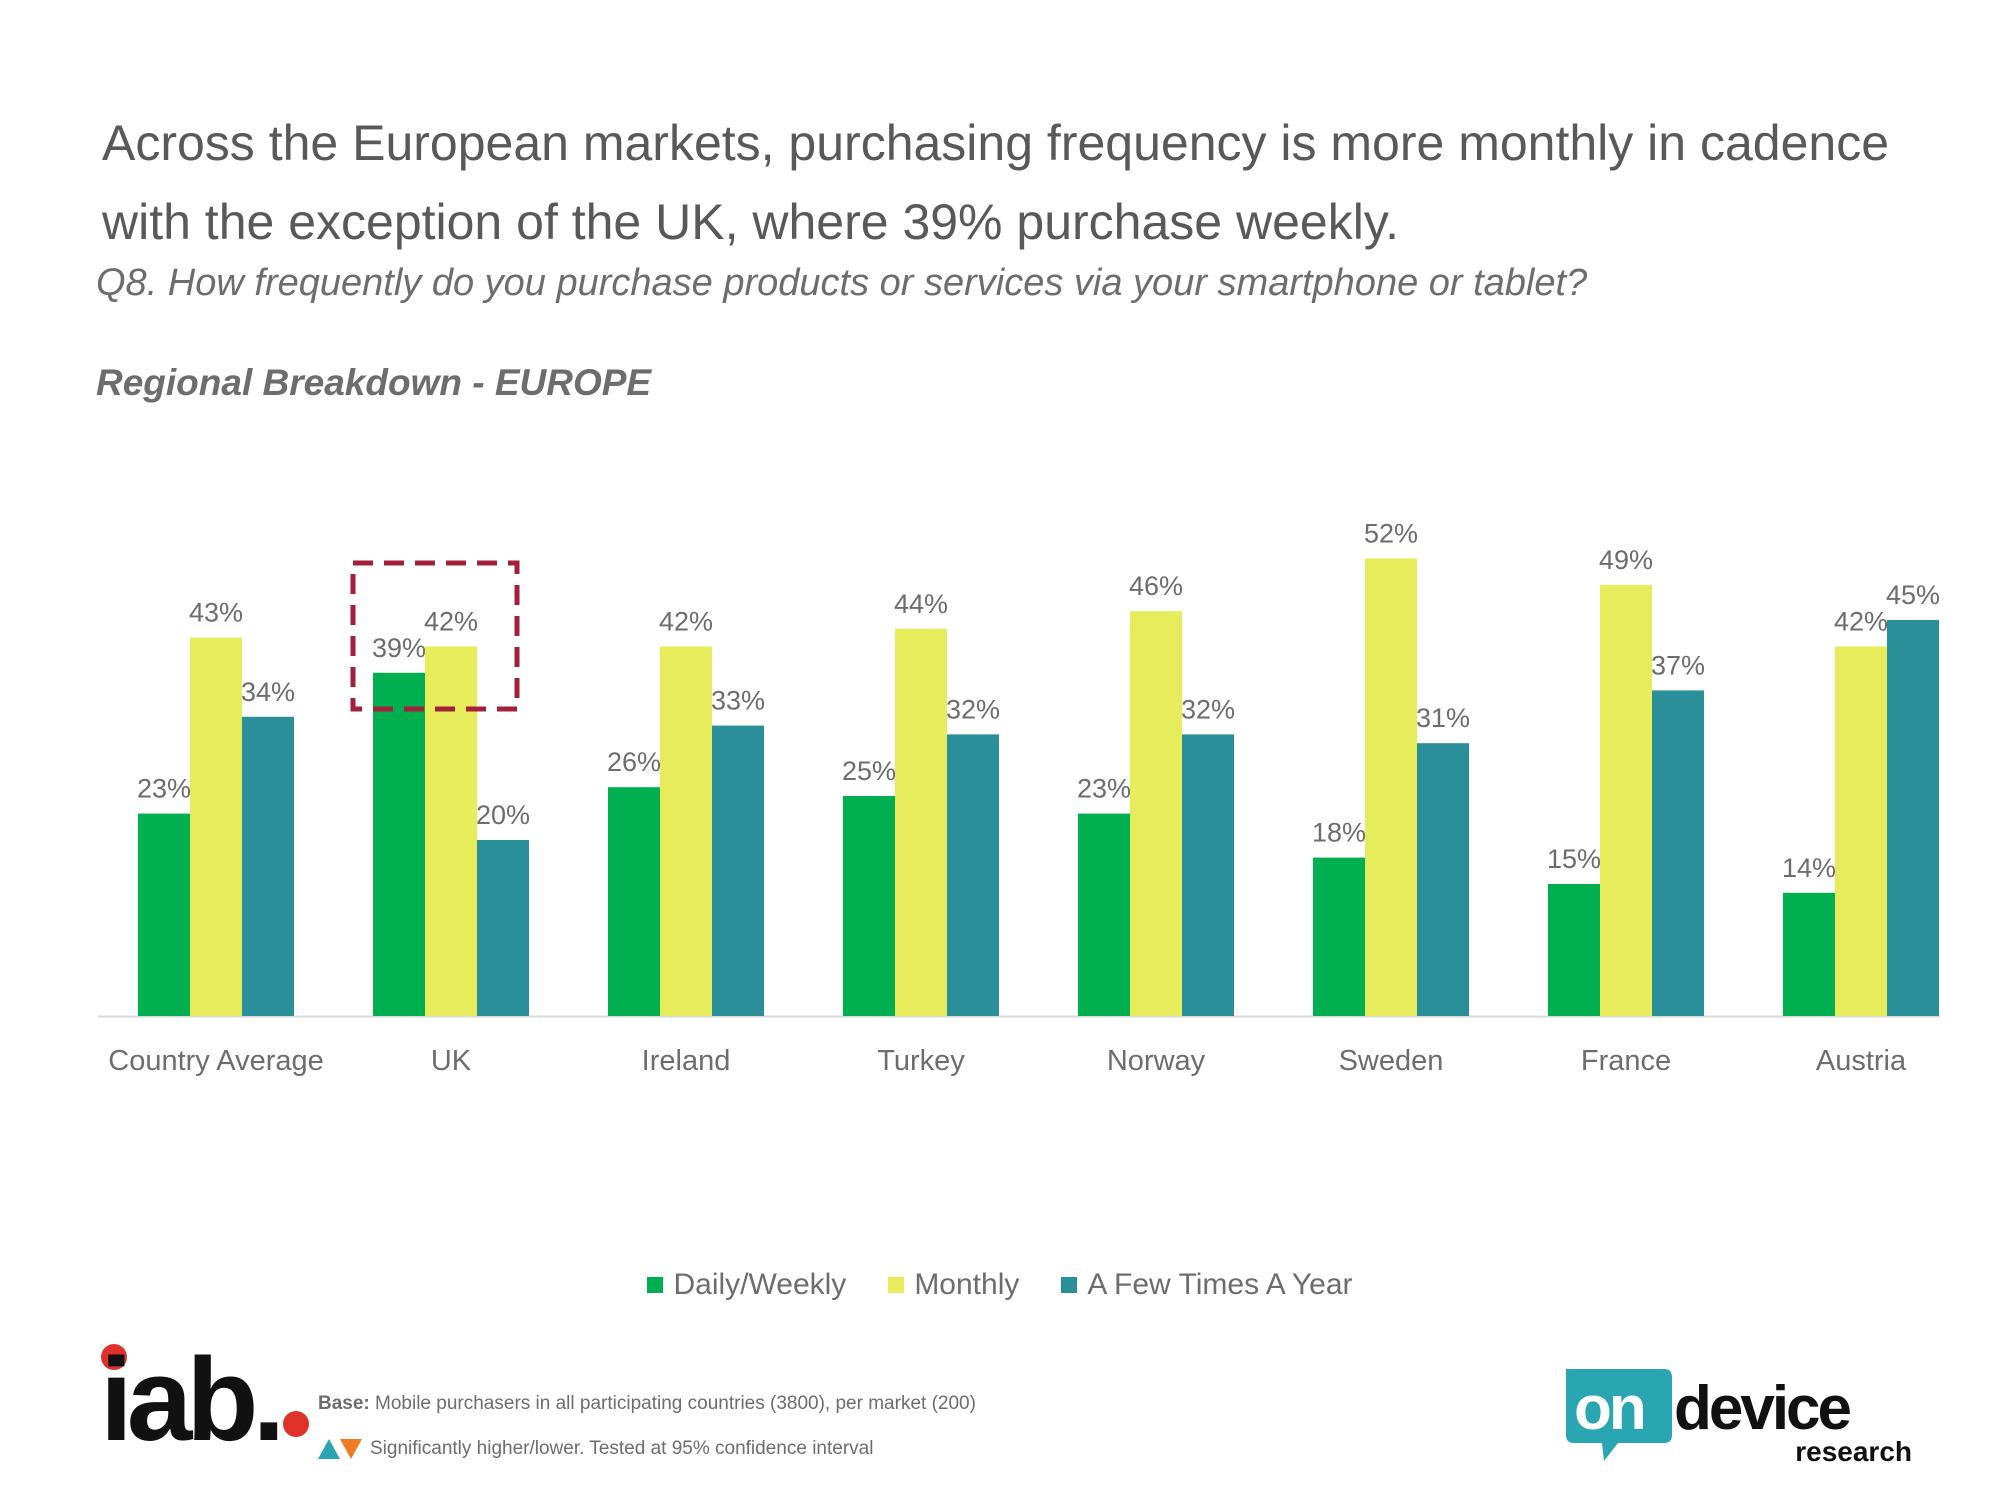 The image size is (2000, 1500). Describe the element at coordinates (1762, 1408) in the screenshot. I see `ondevice-logo-device: device` at that location.